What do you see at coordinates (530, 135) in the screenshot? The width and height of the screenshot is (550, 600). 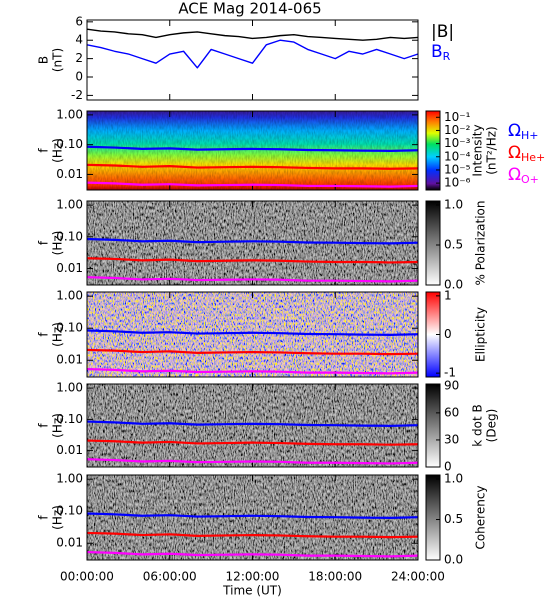 I see `legend-subscript: H+` at bounding box center [530, 135].